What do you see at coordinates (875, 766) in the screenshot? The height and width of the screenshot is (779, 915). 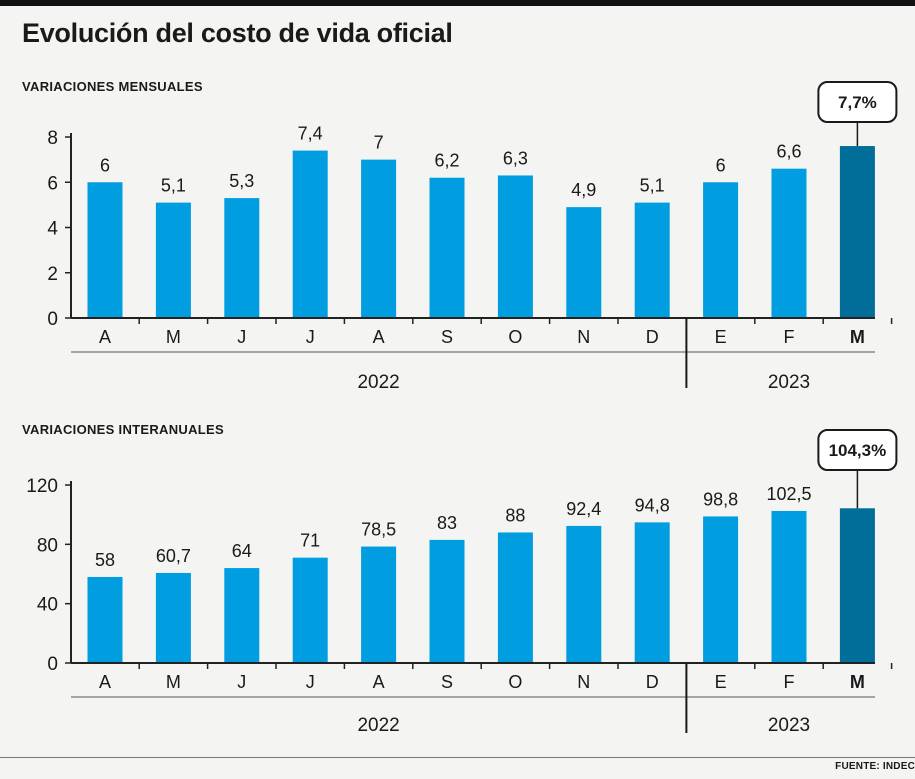 I see `source-note: FUENTE: INDEC` at bounding box center [875, 766].